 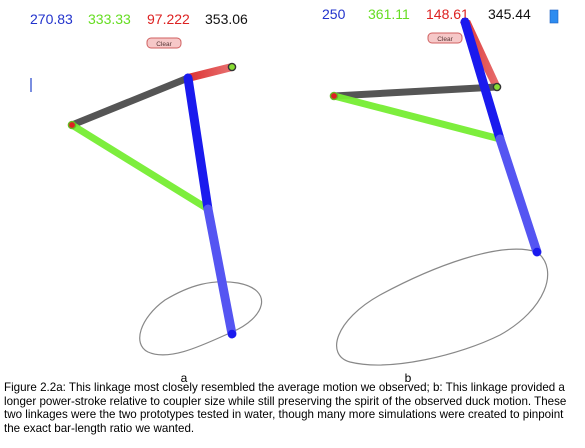 What do you see at coordinates (51, 19) in the screenshot?
I see `readout-a-blue: 270.83` at bounding box center [51, 19].